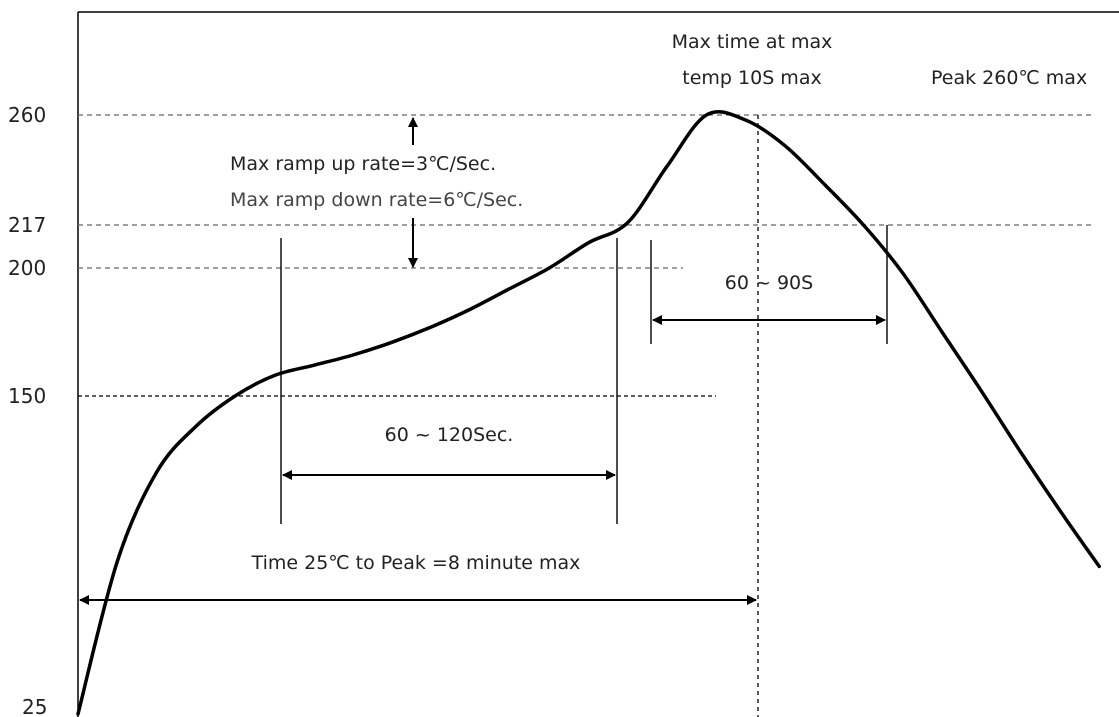 Image resolution: width=1119 pixels, height=717 pixels. What do you see at coordinates (416, 563) in the screenshot?
I see `total-time-label: Time 25℃ to Peak =8 minute max` at bounding box center [416, 563].